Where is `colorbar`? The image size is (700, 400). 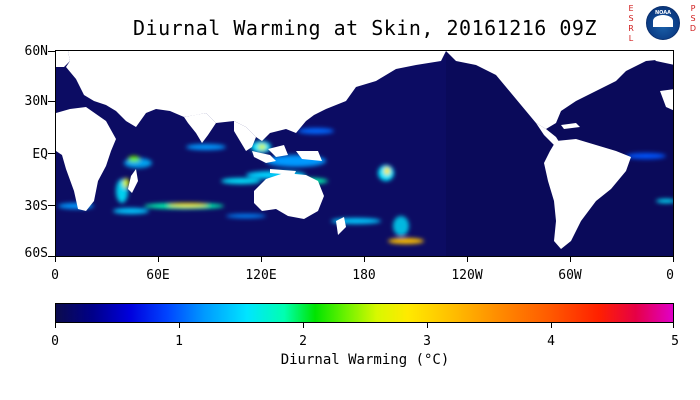 colorbar is located at coordinates (364, 313).